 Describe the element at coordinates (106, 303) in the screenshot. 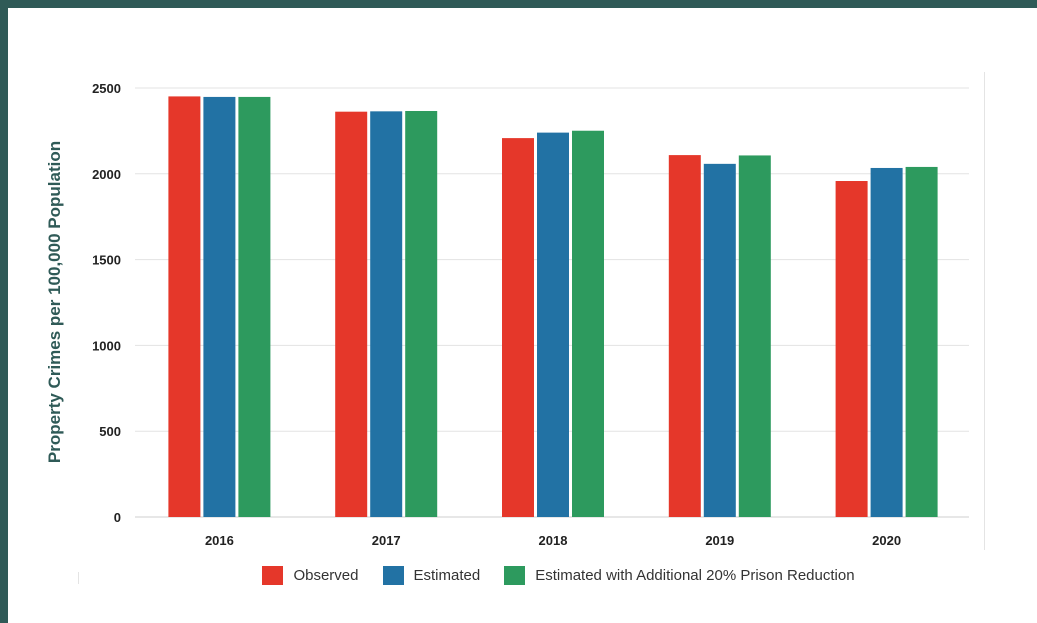

I see `y-axis-ticks: 0 500 1000 1500 2000 2500` at that location.